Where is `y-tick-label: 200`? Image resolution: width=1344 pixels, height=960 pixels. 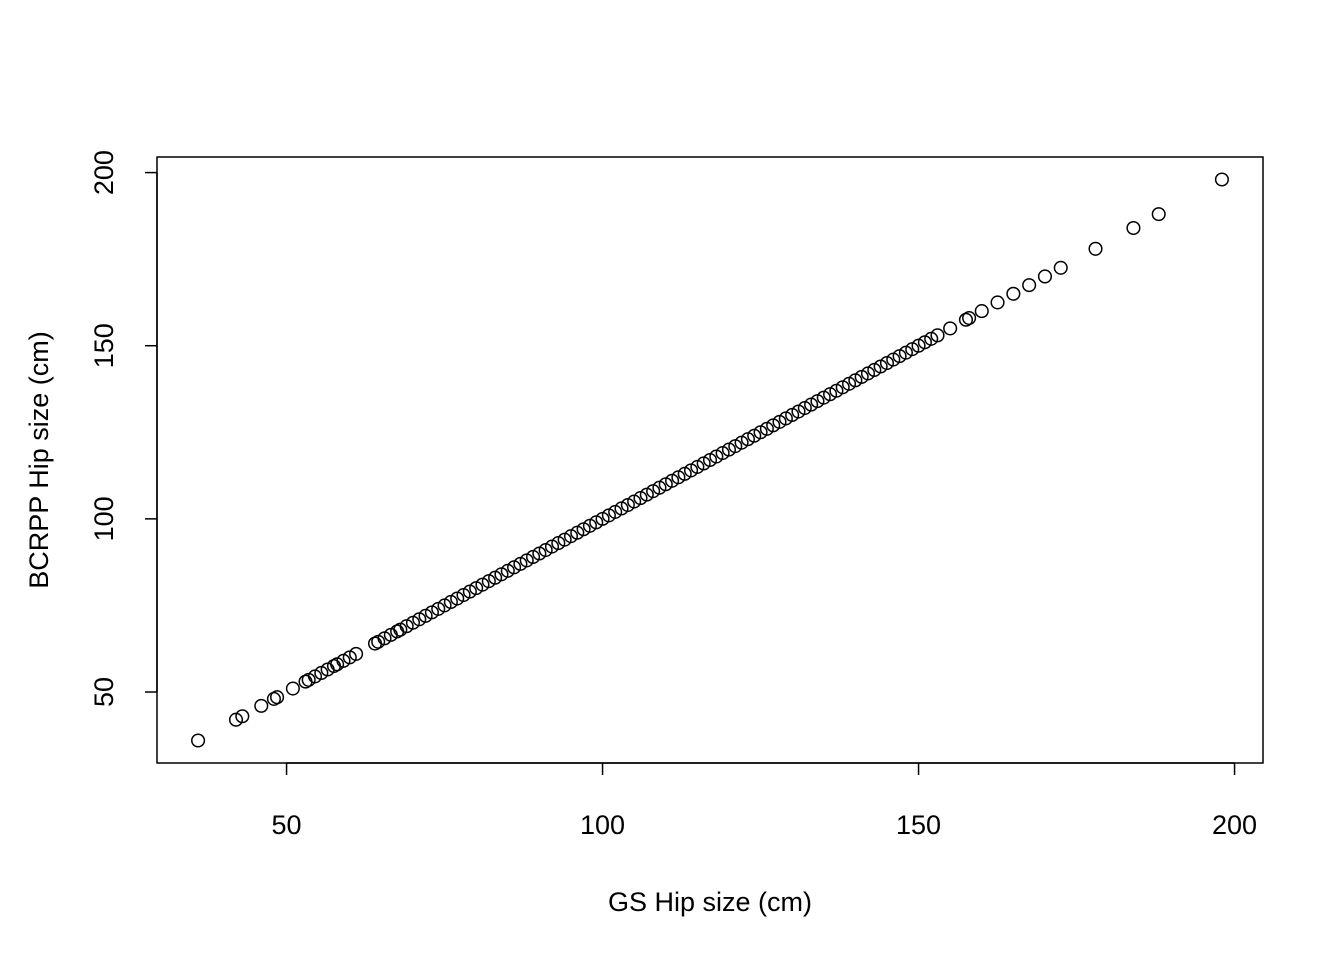 y-tick-label: 200 is located at coordinates (104, 172).